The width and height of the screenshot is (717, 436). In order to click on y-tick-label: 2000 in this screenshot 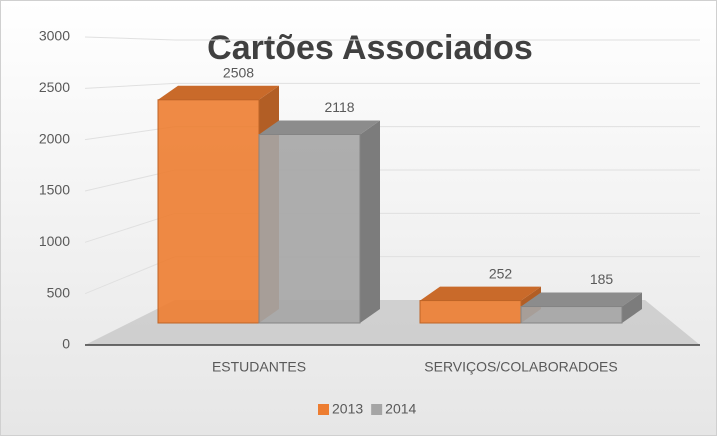, I will do `click(54, 138)`.